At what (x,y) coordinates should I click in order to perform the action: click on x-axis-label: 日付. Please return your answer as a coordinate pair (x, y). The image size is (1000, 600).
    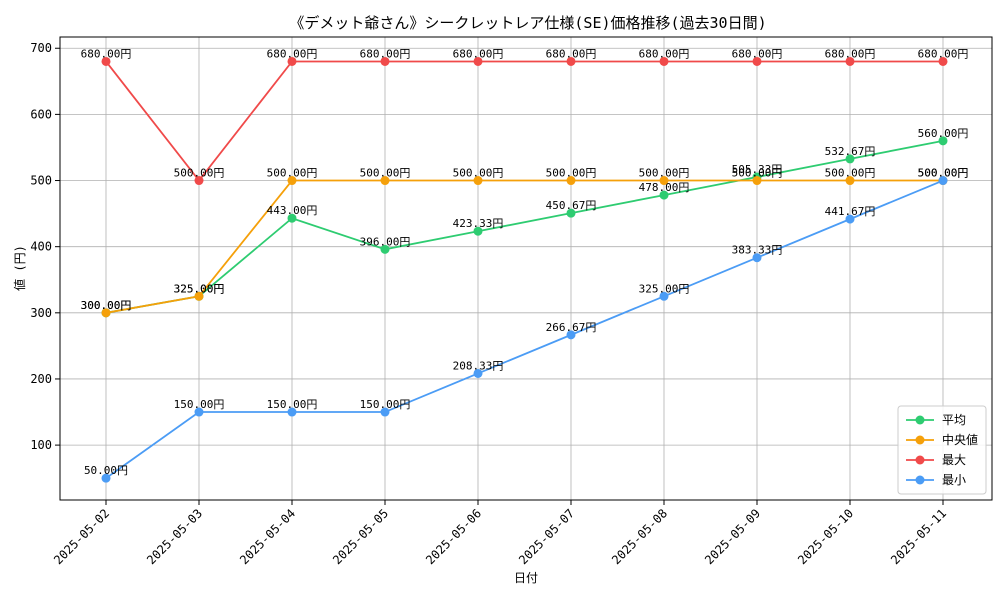
    Looking at the image, I should click on (526, 578).